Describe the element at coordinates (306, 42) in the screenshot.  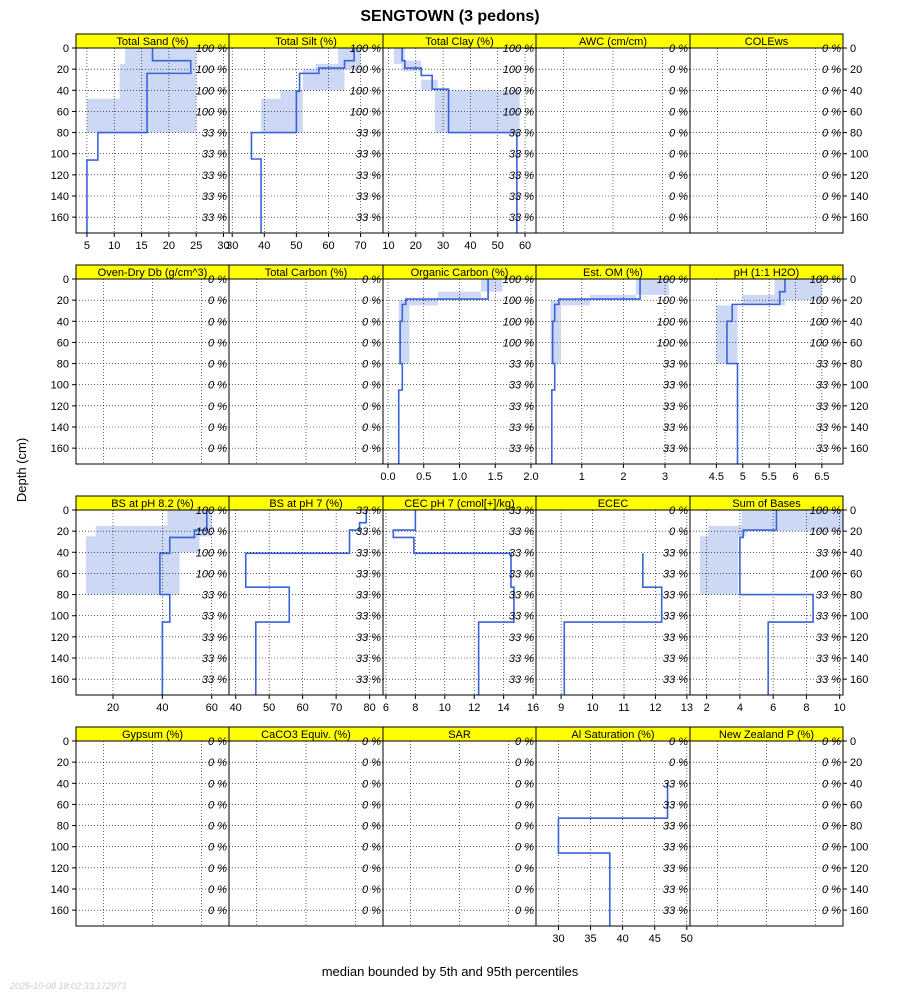
I see `panel-strip-label: Total Silt (%)` at that location.